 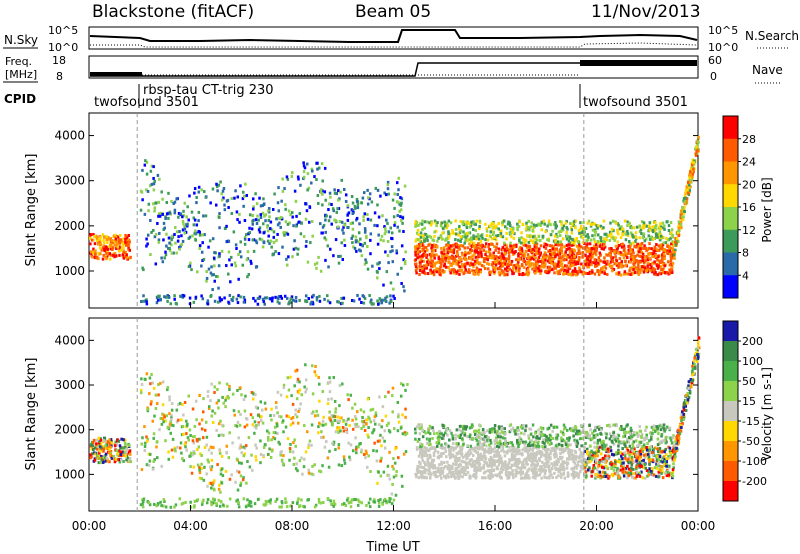 What do you see at coordinates (393, 69) in the screenshot?
I see `freq-trace` at bounding box center [393, 69].